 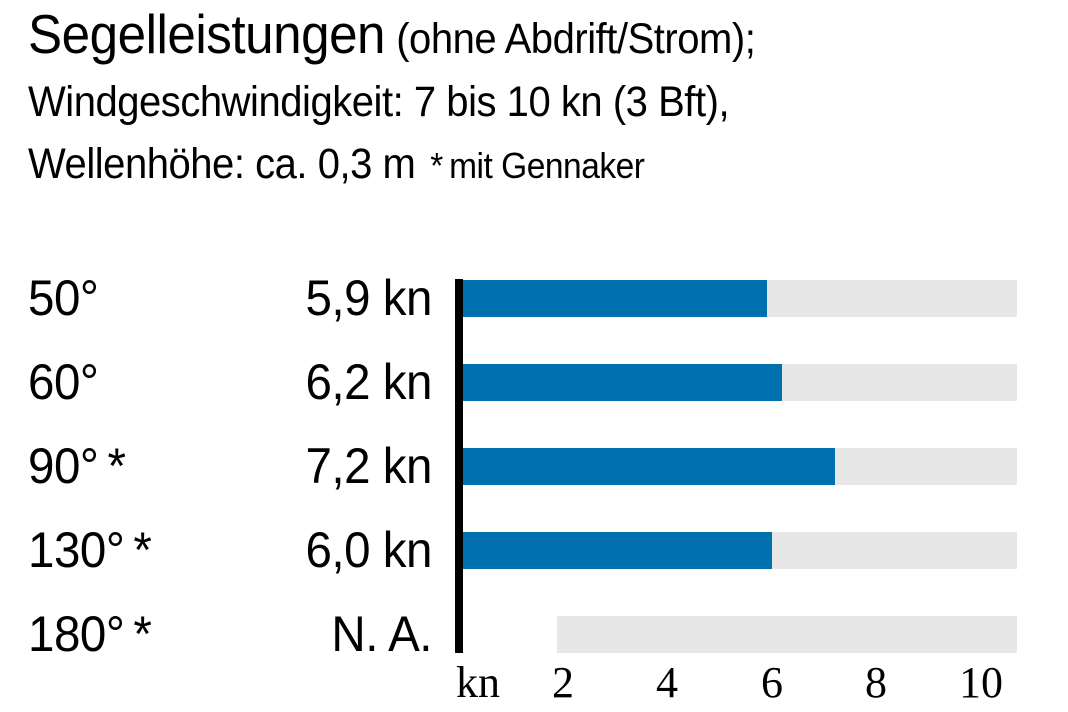 I want to click on row-speed-label: 6,2 kn, so click(x=368, y=382).